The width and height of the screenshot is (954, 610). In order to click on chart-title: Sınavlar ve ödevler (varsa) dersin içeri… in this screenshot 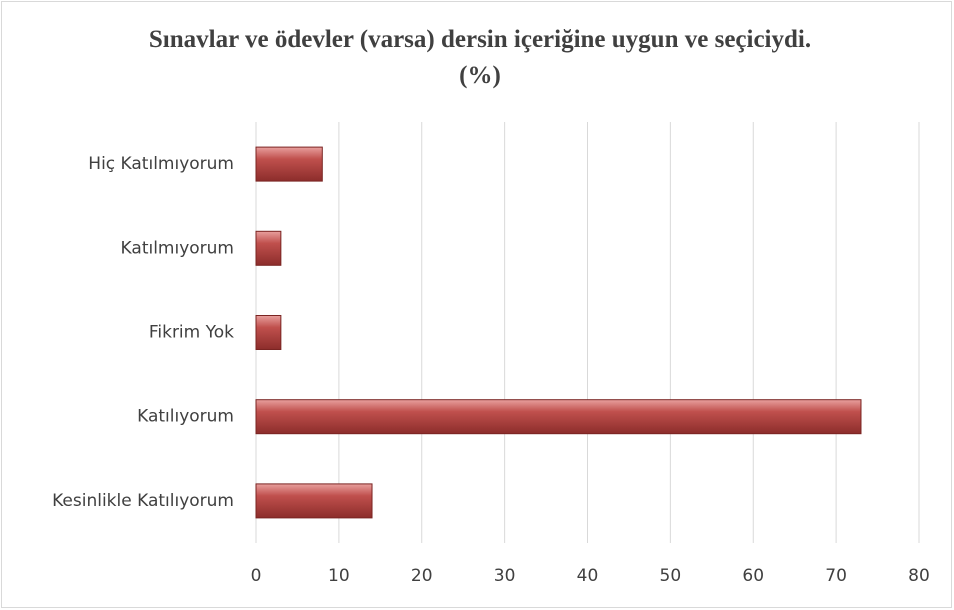, I will do `click(480, 57)`.